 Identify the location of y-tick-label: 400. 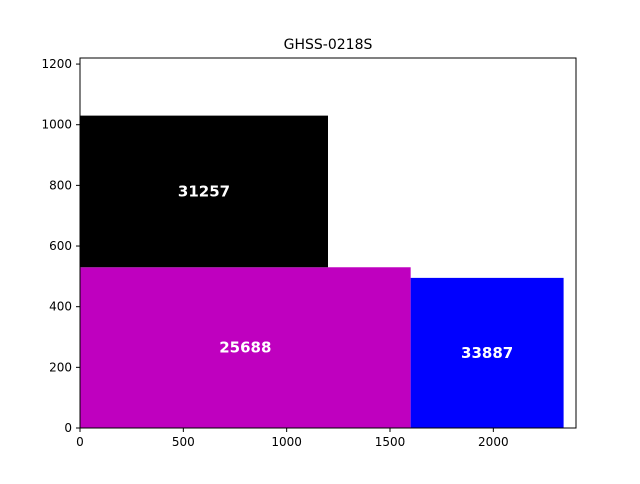
(60, 307).